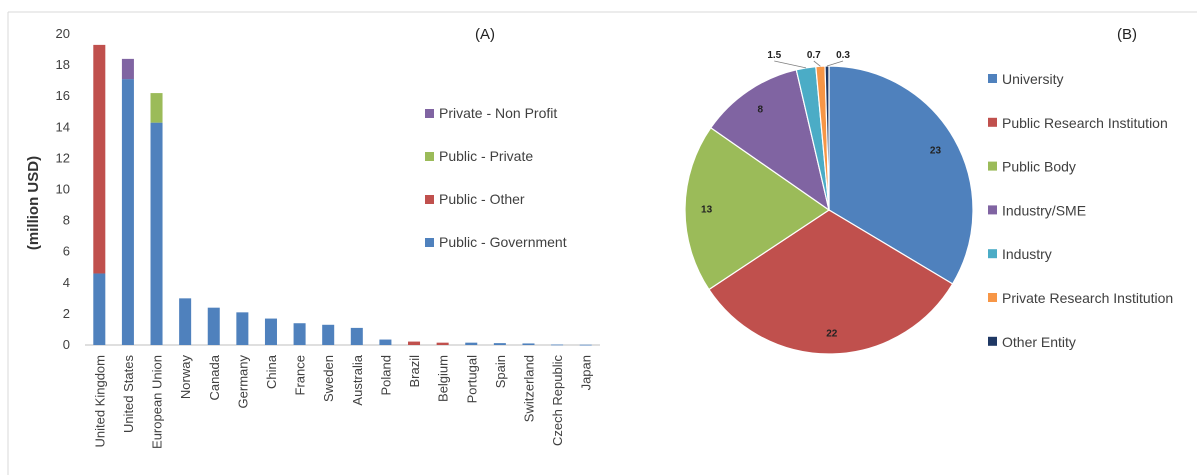  Describe the element at coordinates (1087, 298) in the screenshot. I see `pie-legend-label-private-research-institution: Private Research Institution` at that location.